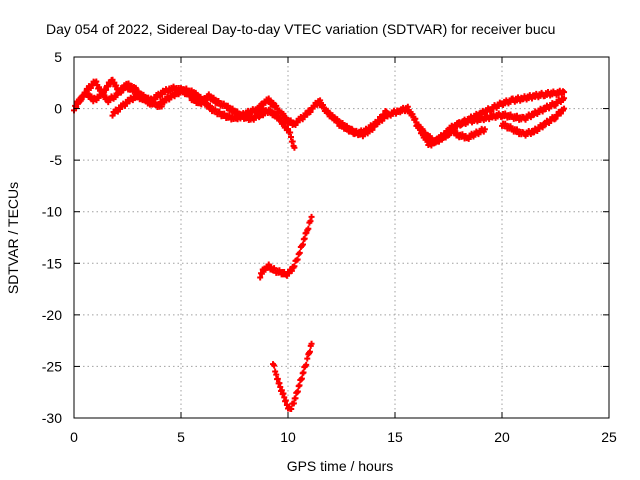 This screenshot has height=480, width=640. I want to click on x-tick-label: 20, so click(502, 437).